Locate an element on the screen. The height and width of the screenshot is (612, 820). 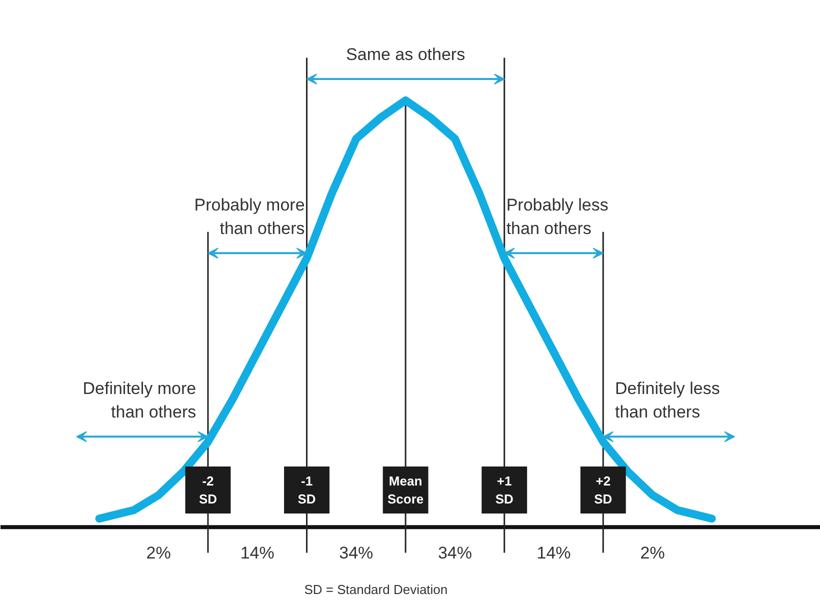
x-tick-label: +1 SD is located at coordinates (504, 490).